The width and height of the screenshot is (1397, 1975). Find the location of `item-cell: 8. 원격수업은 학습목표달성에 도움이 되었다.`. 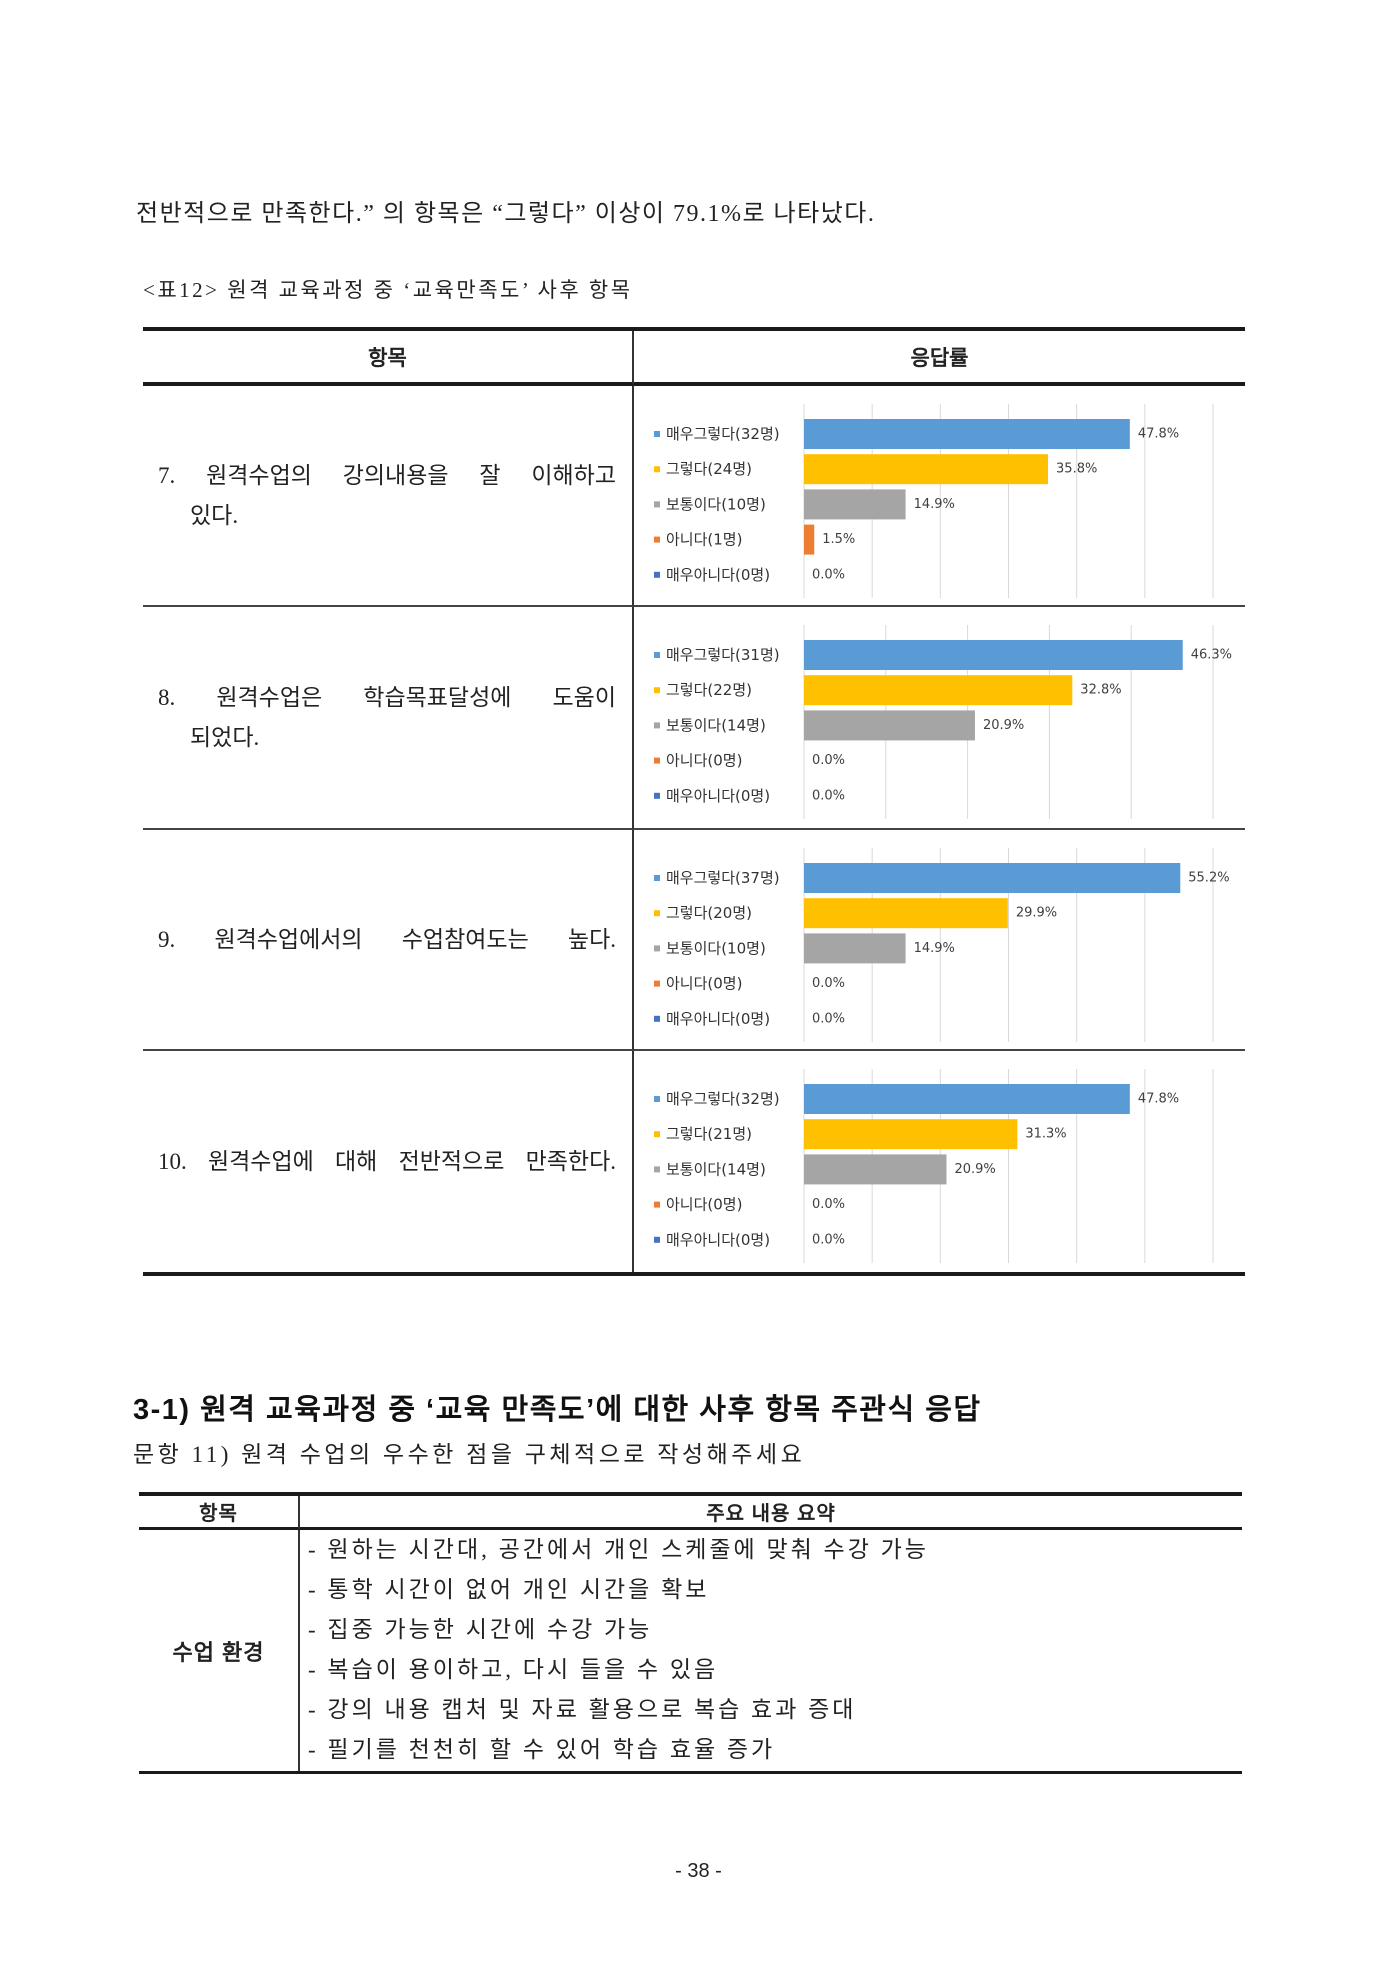

item-cell: 8. 원격수업은 학습목표달성에 도움이 되었다. is located at coordinates (388, 718).